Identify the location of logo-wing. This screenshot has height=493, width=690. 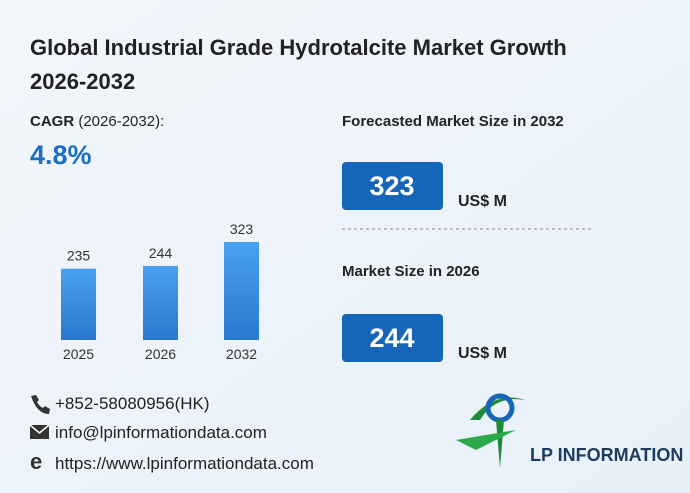
(486, 440).